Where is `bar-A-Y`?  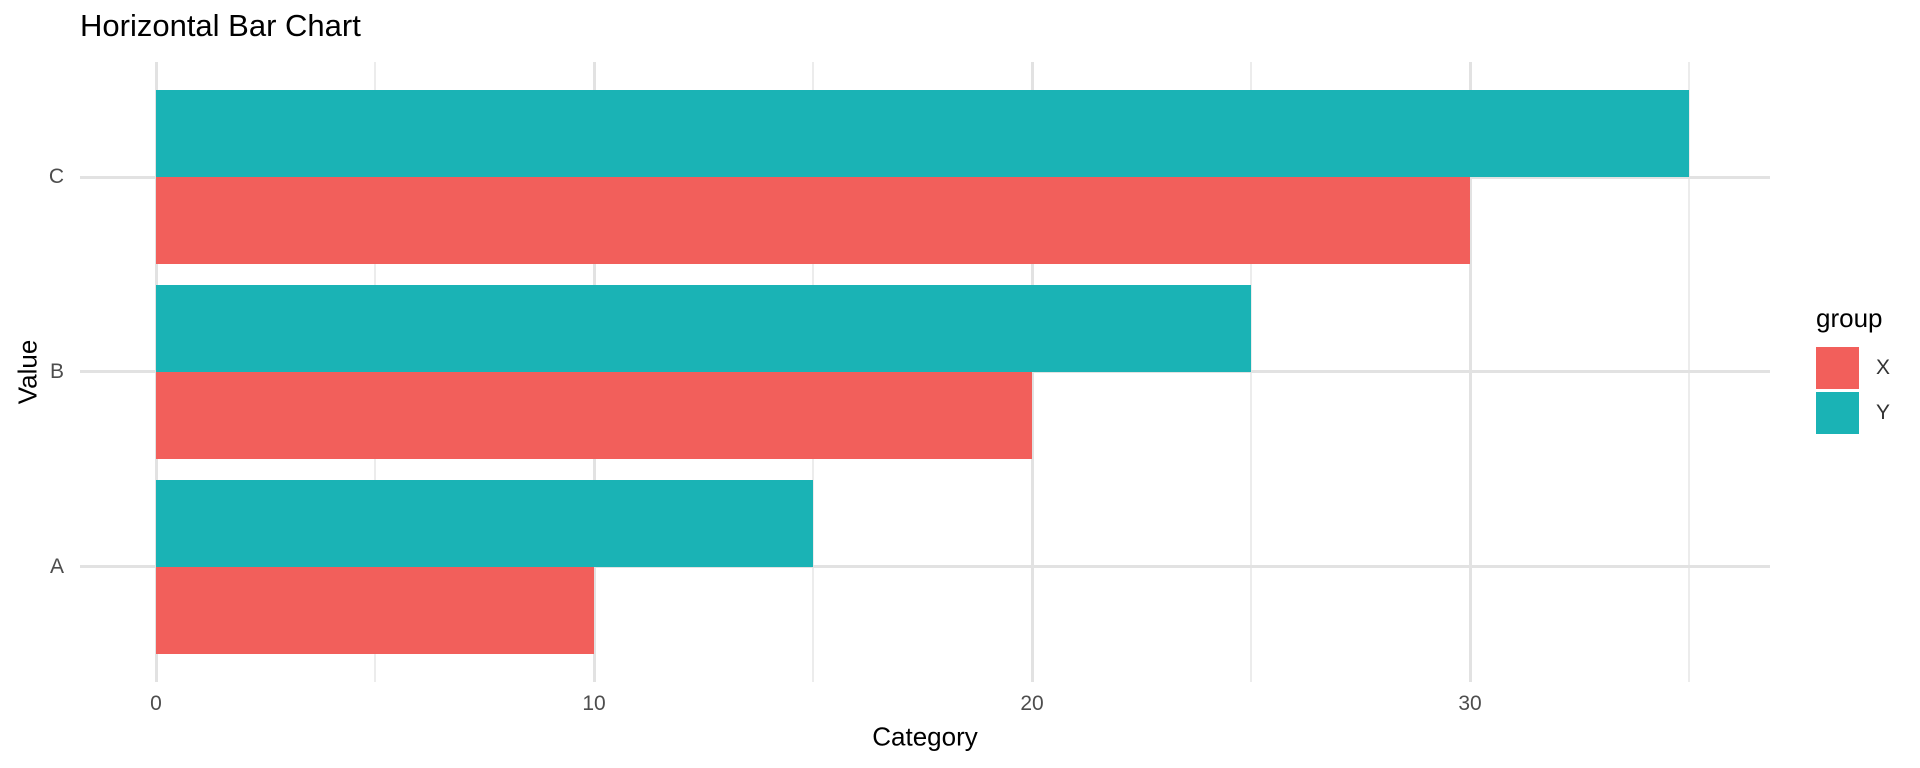
bar-A-Y is located at coordinates (484, 523).